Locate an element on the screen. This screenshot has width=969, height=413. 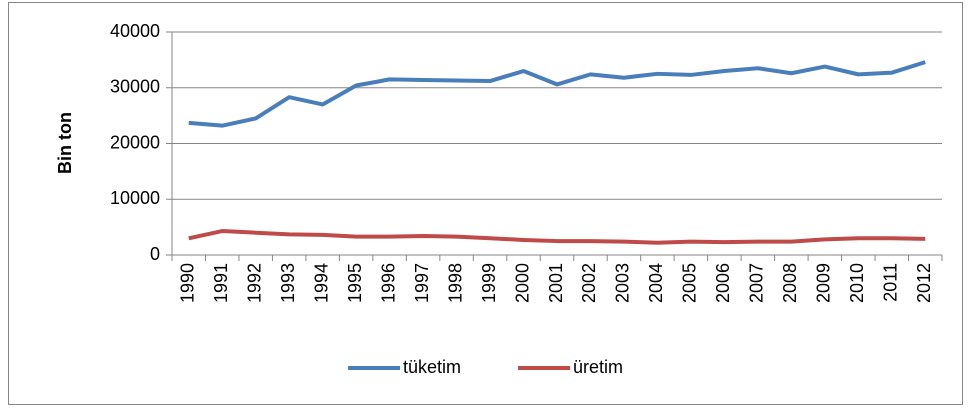
x-tick-label: 2008 is located at coordinates (790, 283).